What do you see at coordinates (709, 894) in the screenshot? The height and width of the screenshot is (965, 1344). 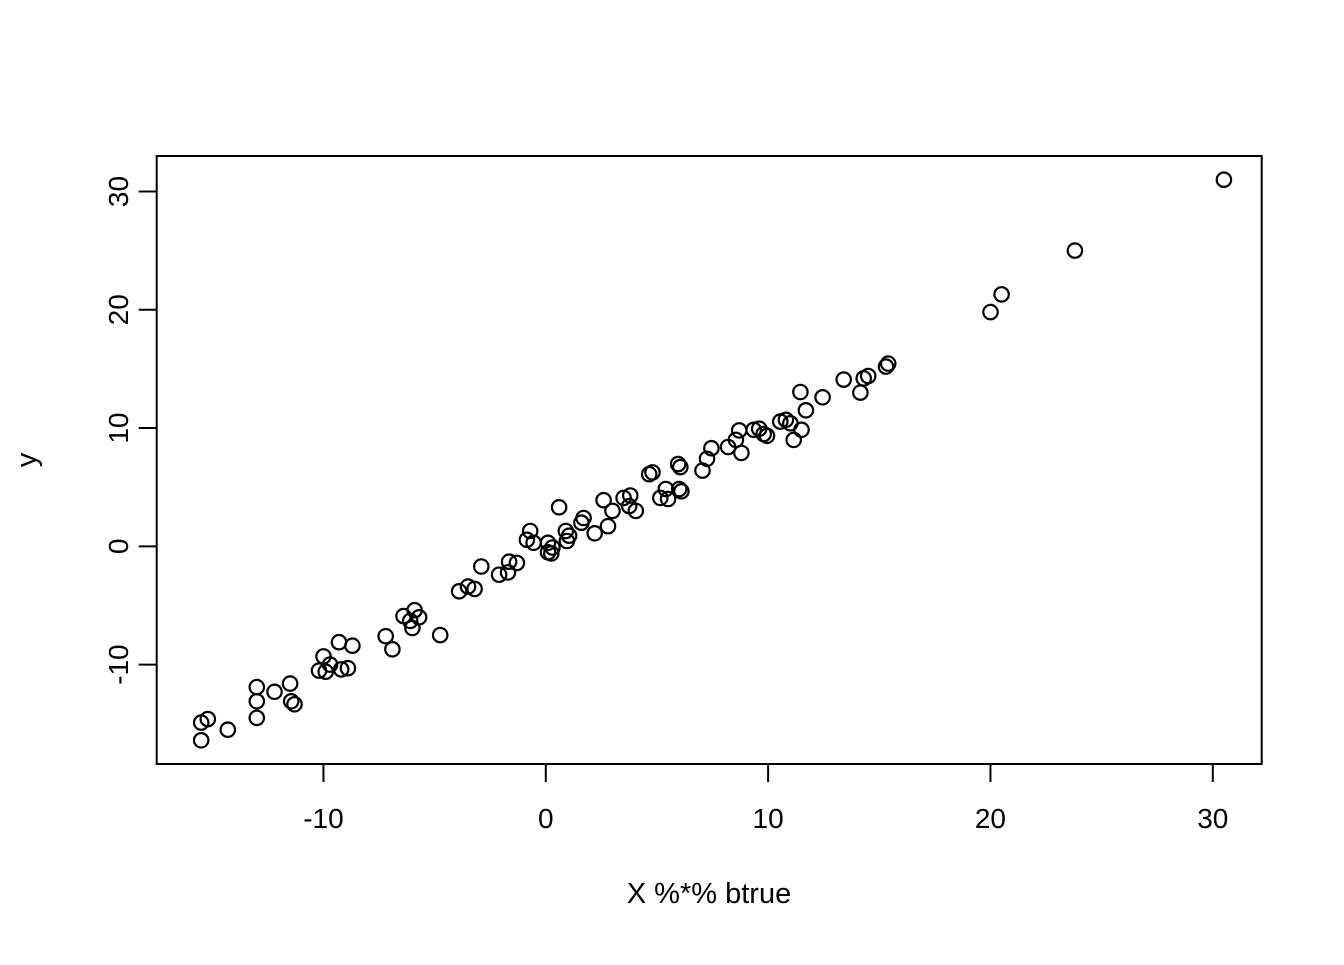 I see `x-axis-title: X %*% btrue` at bounding box center [709, 894].